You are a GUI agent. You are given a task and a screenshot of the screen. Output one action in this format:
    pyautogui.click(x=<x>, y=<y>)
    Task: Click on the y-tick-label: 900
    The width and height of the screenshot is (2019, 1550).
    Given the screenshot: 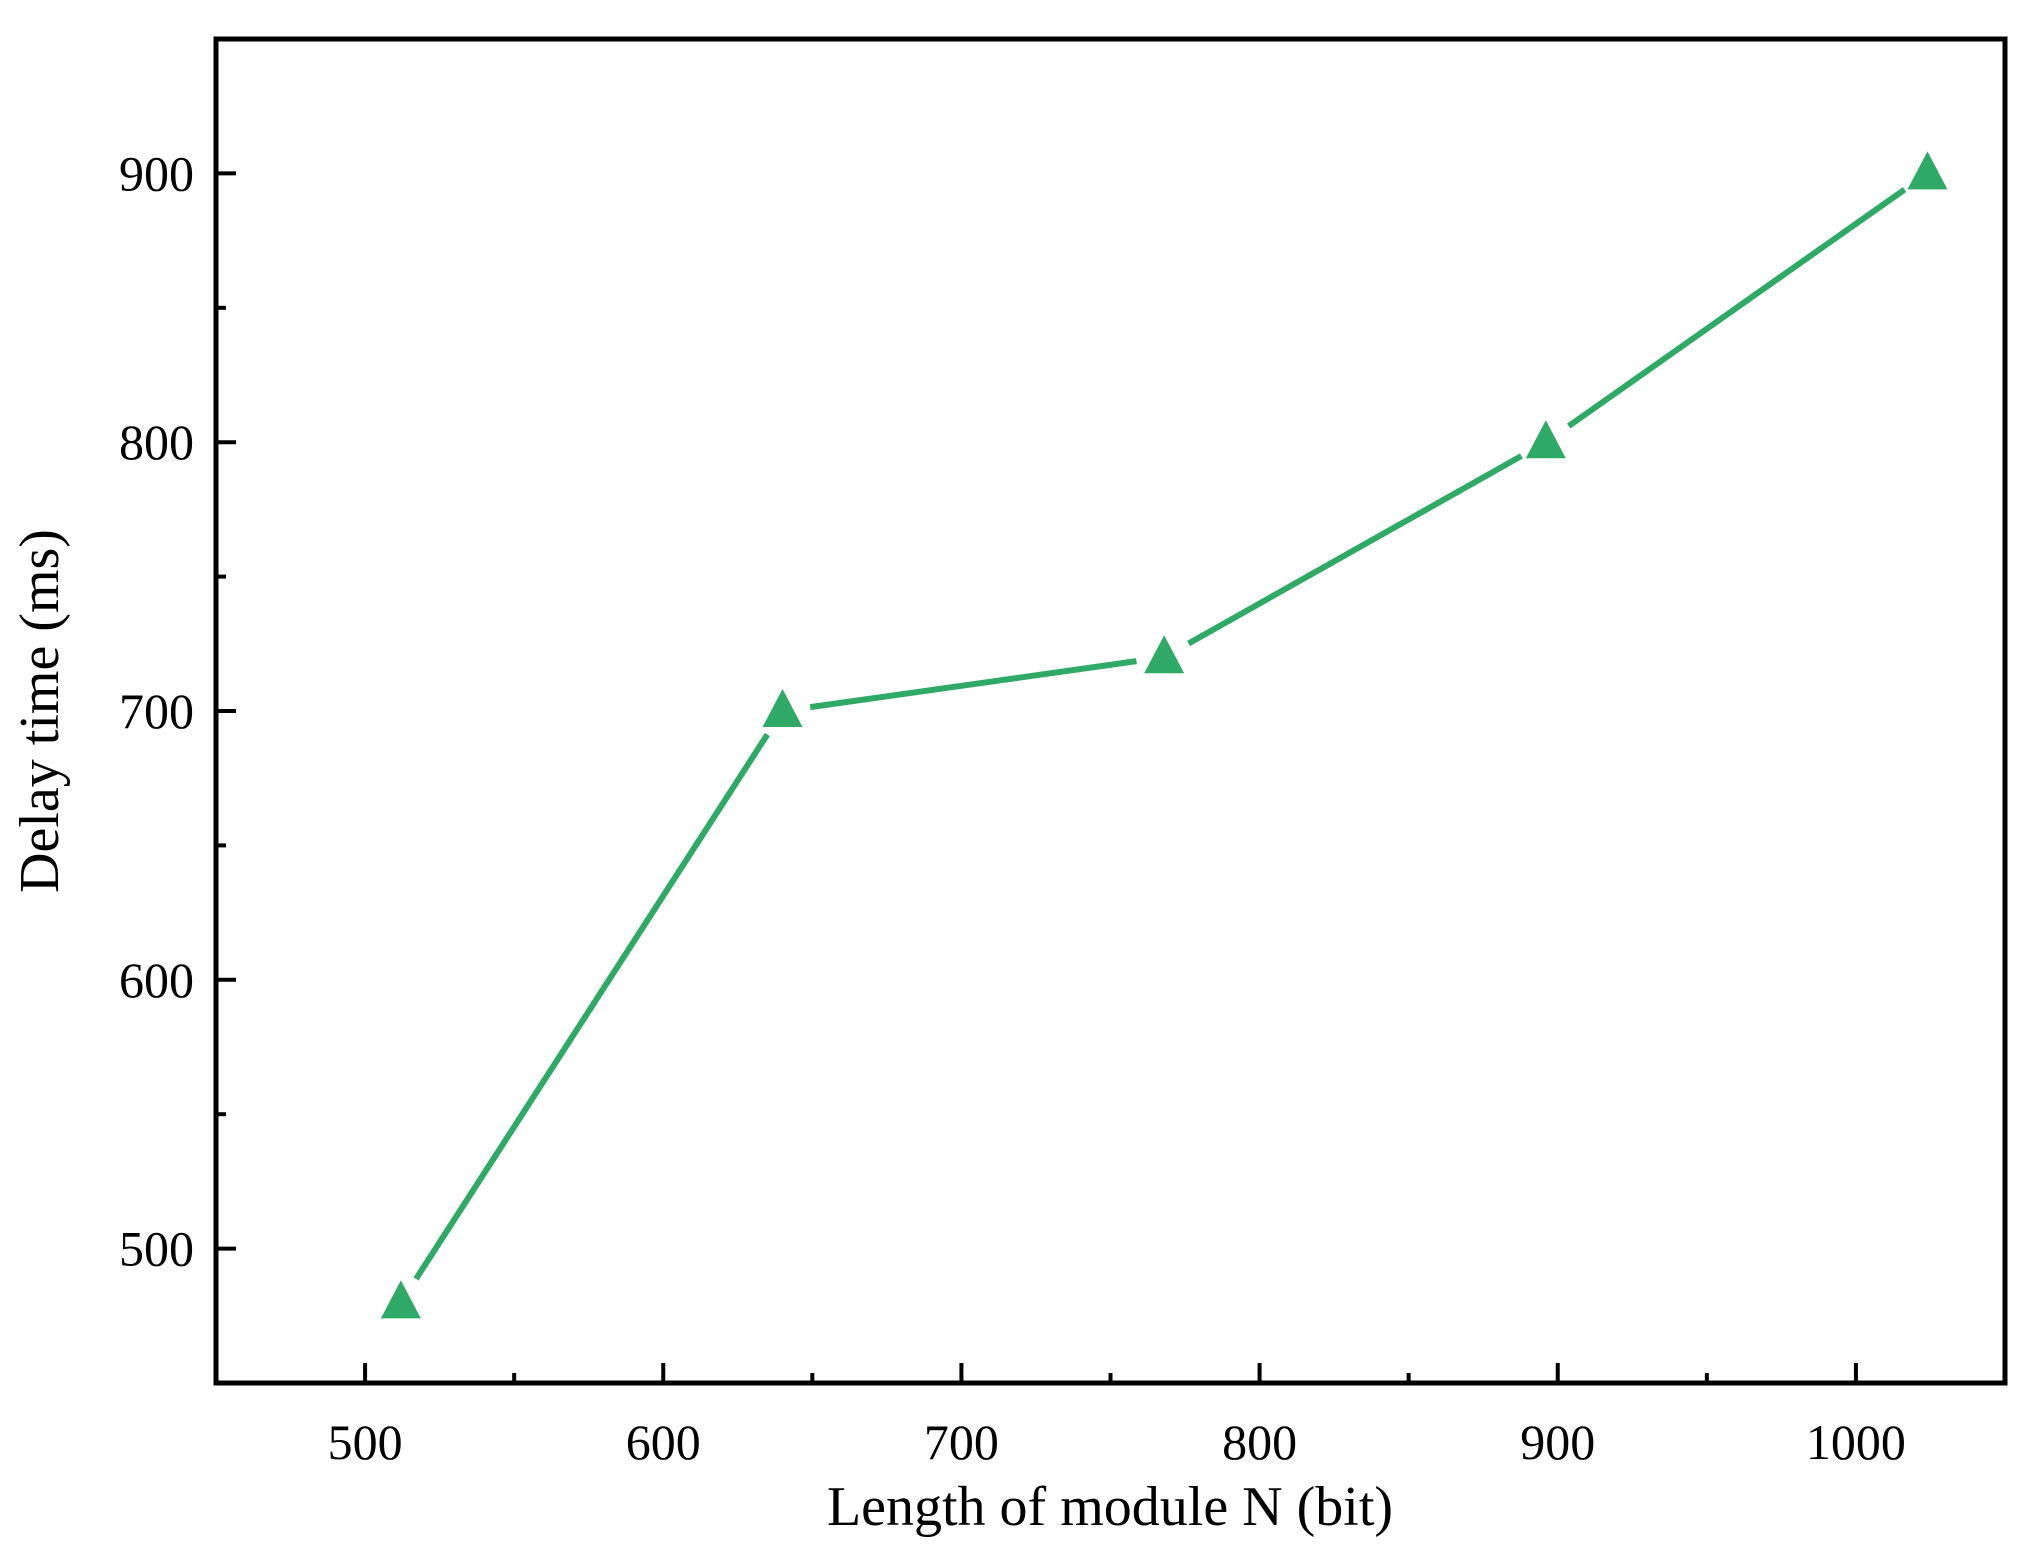 What is the action you would take?
    pyautogui.click(x=156, y=173)
    